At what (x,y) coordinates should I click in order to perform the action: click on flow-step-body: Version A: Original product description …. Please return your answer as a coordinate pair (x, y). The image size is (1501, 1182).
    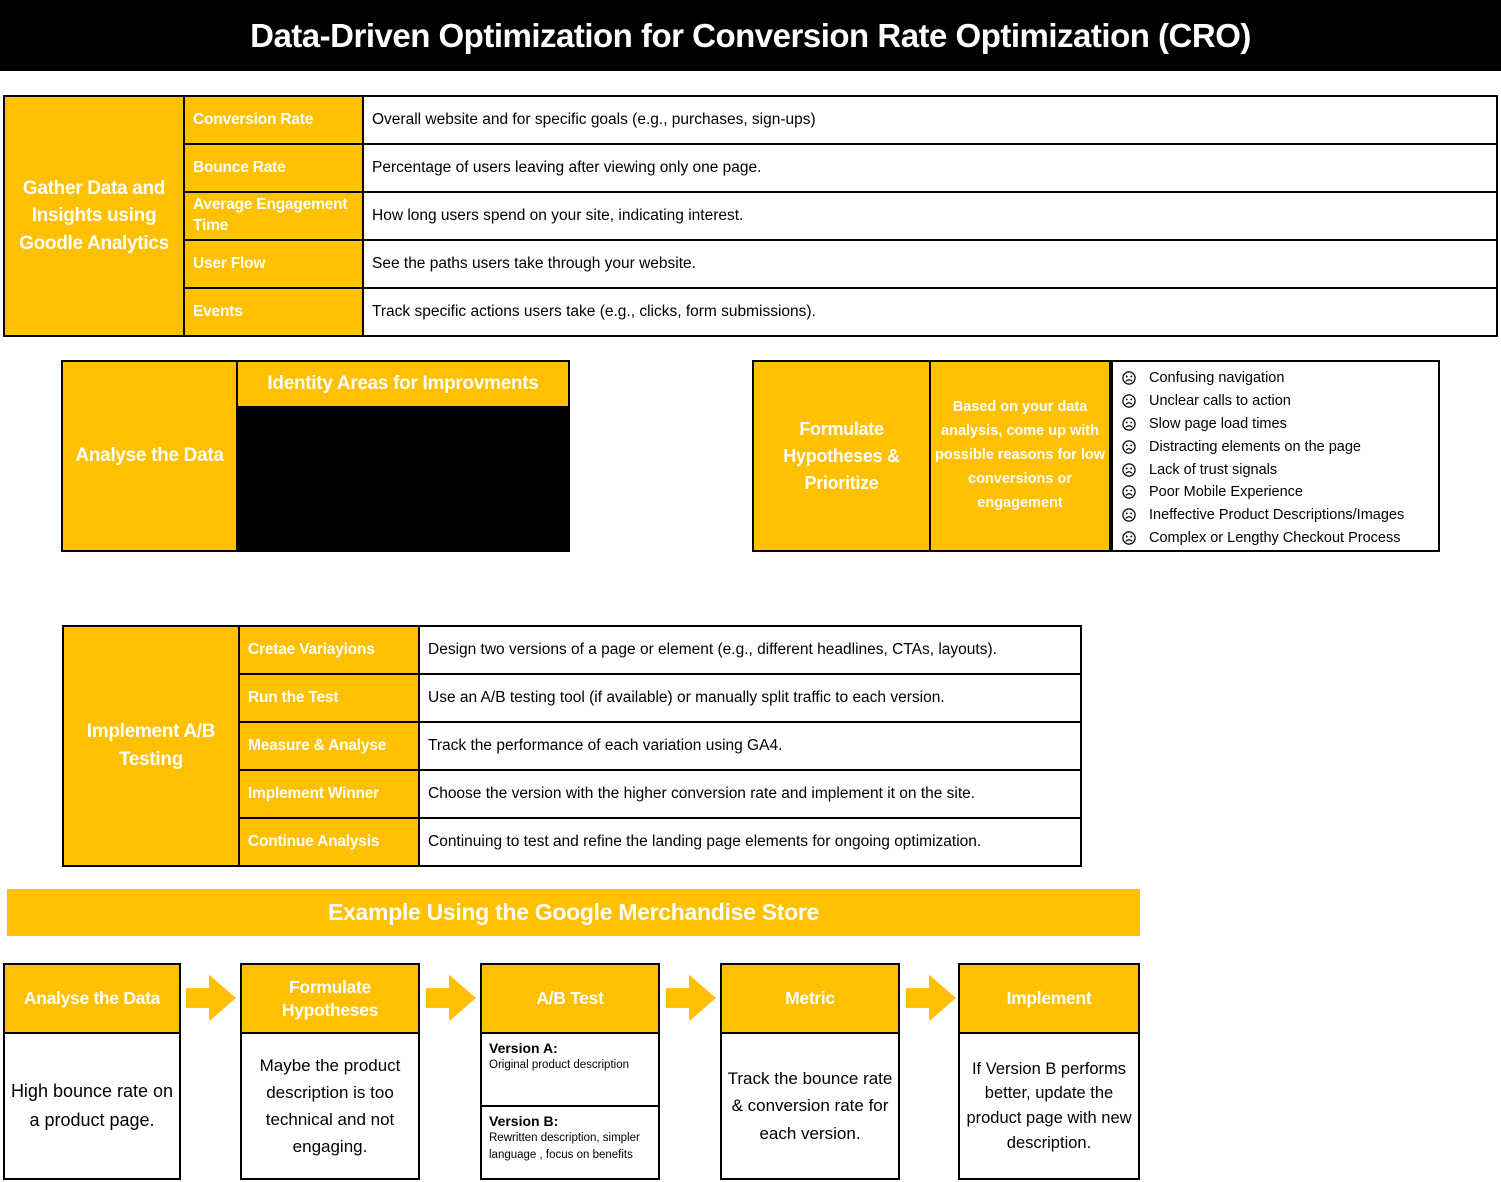
    Looking at the image, I should click on (570, 1106).